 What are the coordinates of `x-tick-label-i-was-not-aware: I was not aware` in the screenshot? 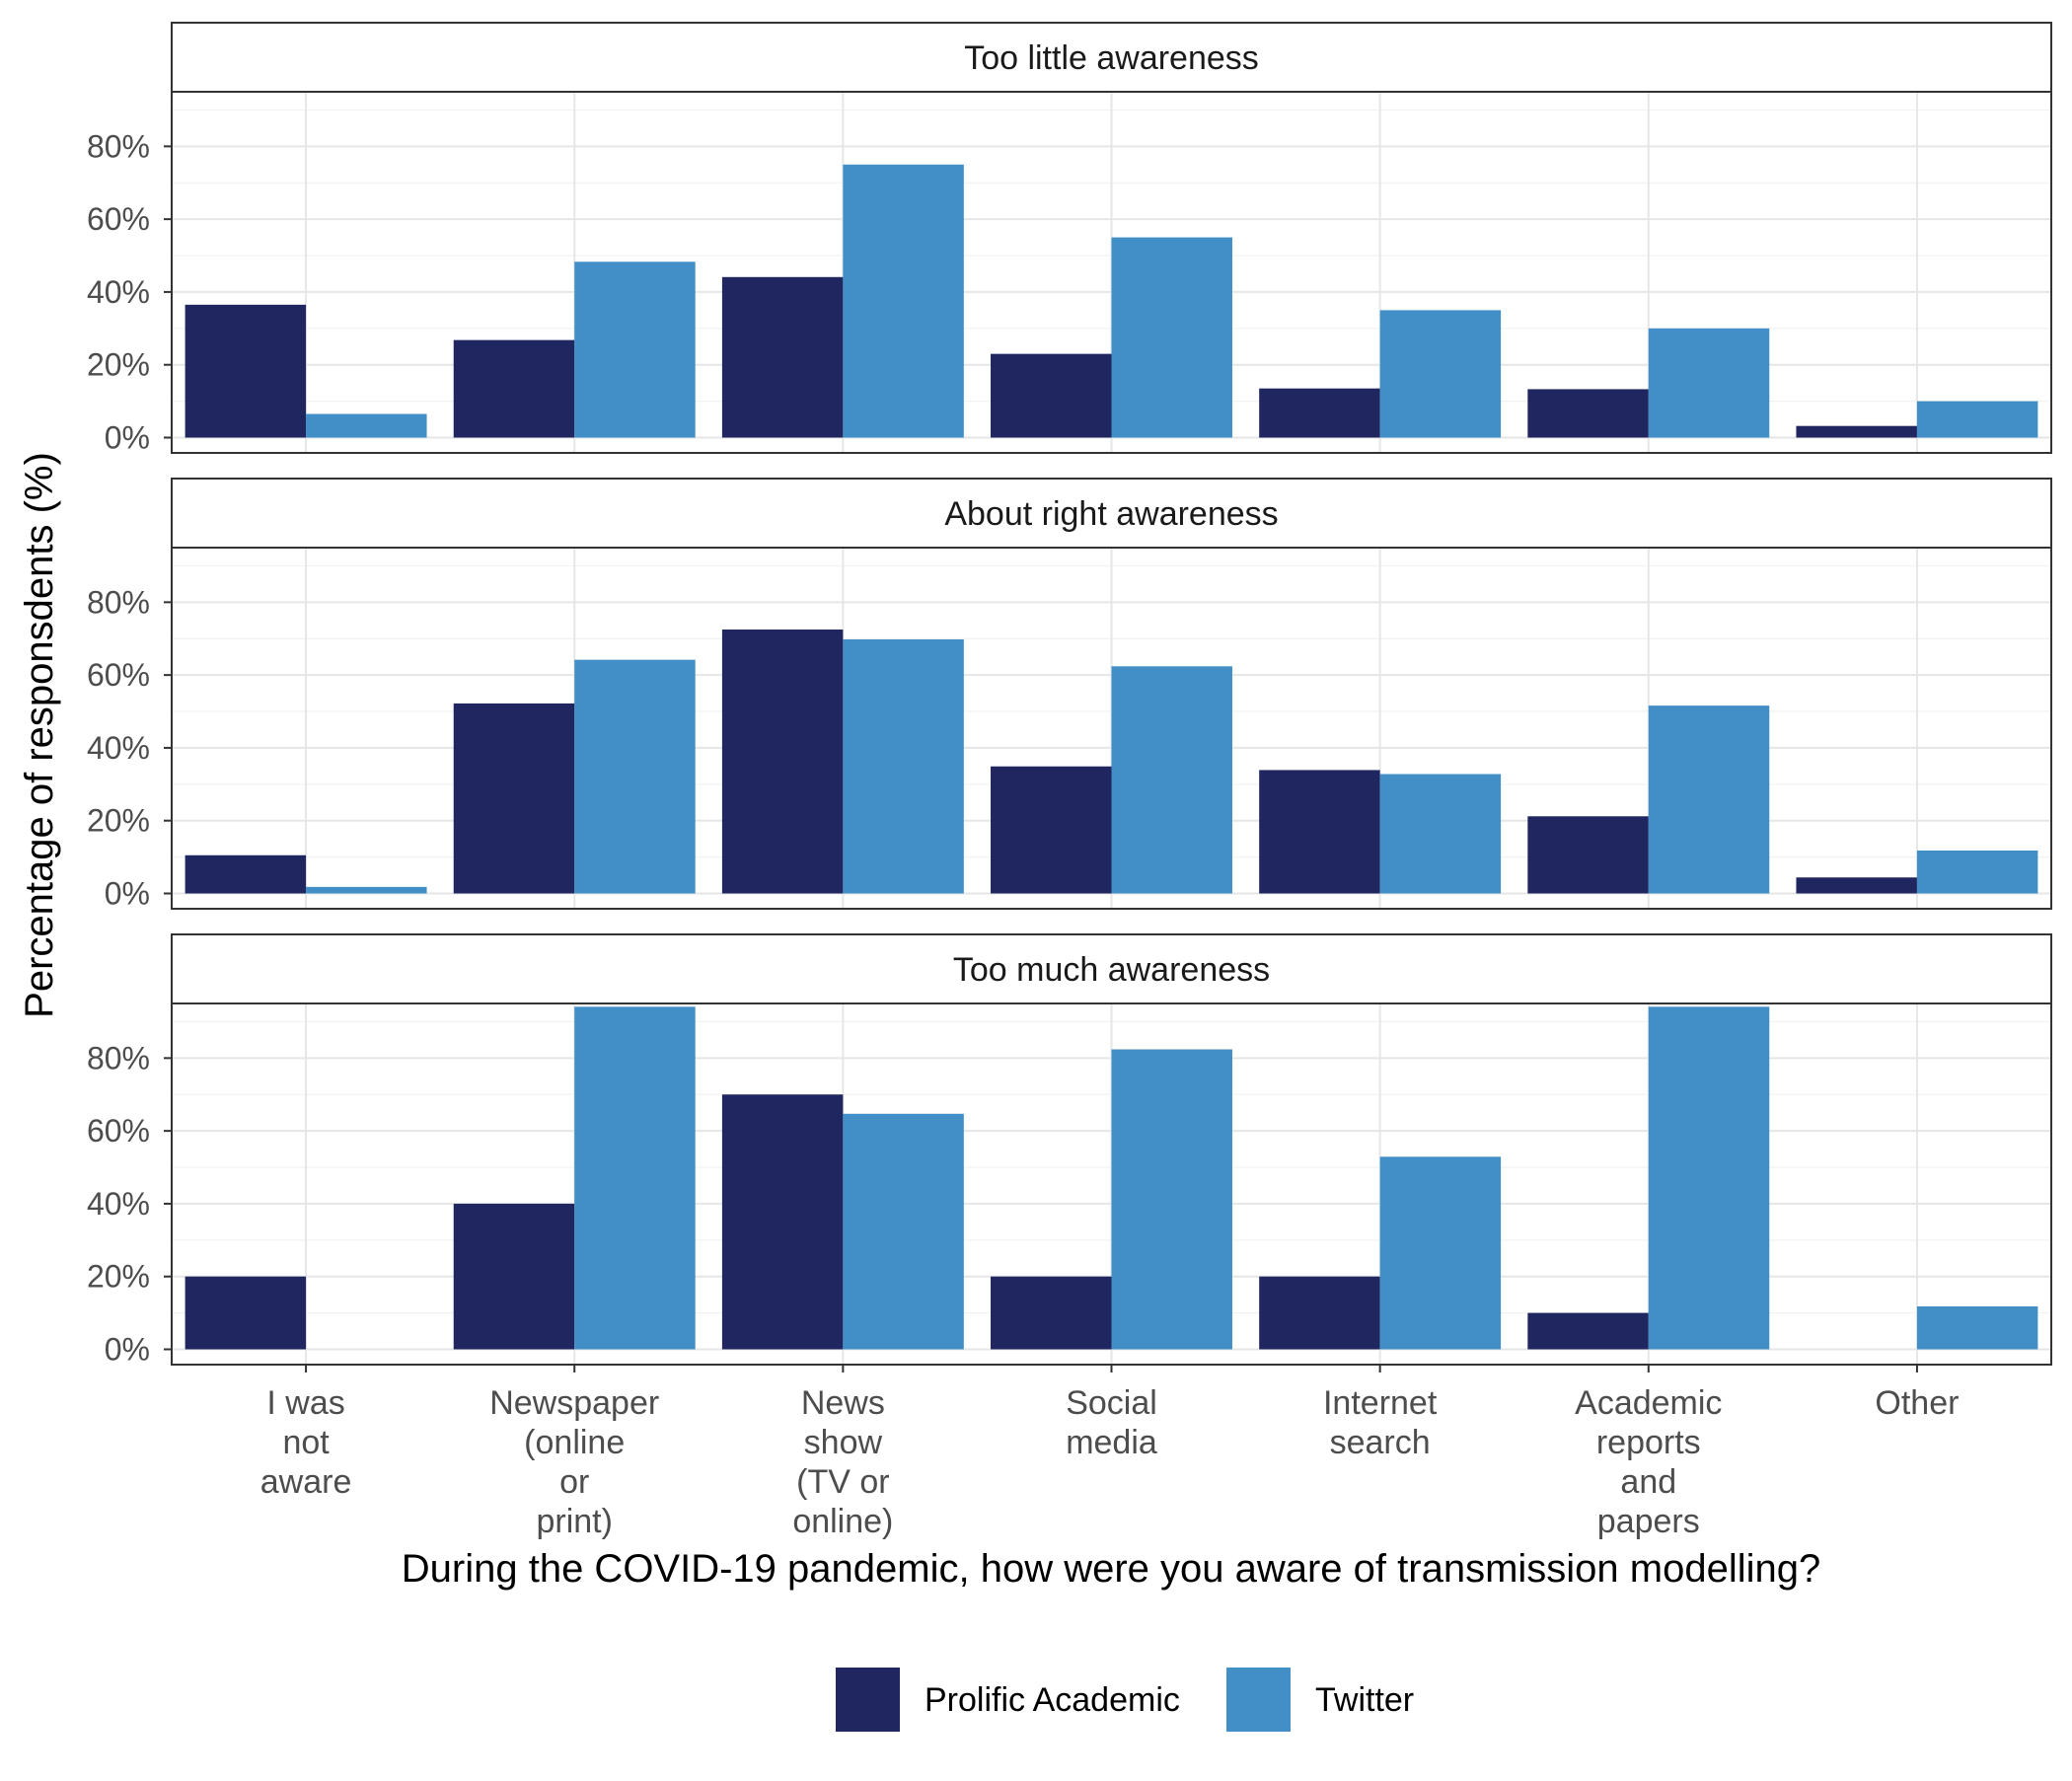 It's located at (306, 1442).